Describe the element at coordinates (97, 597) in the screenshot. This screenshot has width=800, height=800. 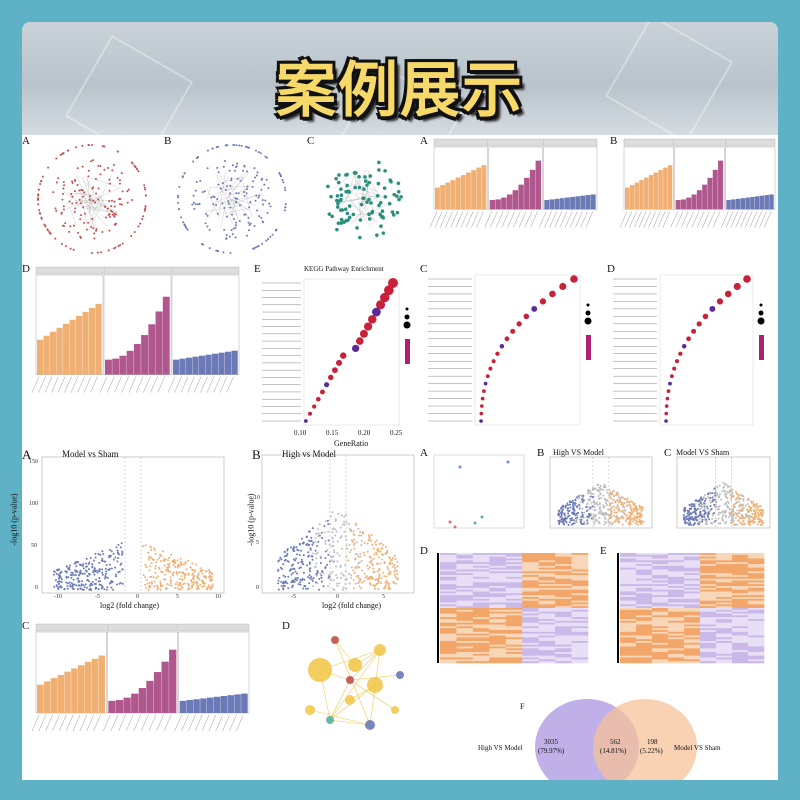
I see `x-tick: -5` at that location.